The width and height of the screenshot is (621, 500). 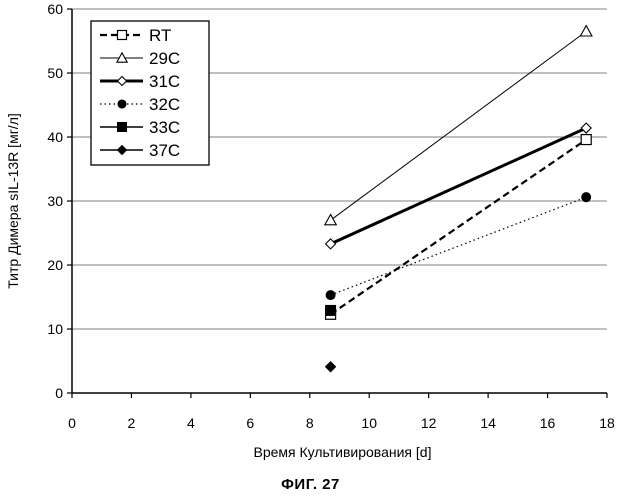 I want to click on y-tick-label: 30, so click(x=55, y=201).